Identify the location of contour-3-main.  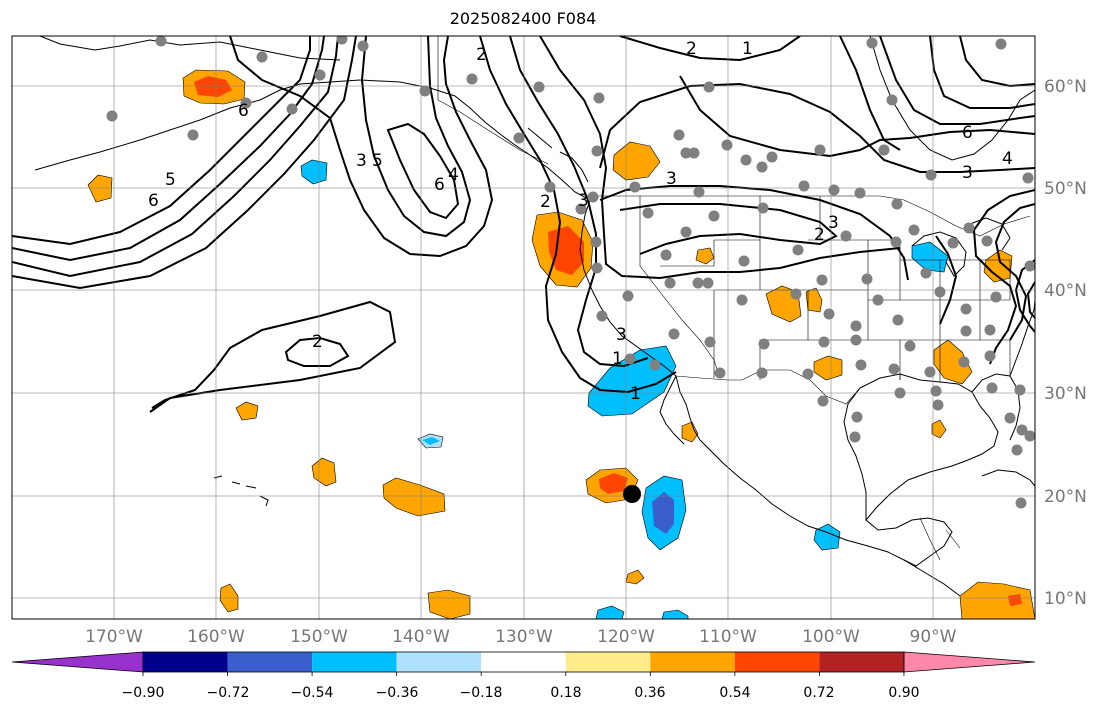
(720, 158).